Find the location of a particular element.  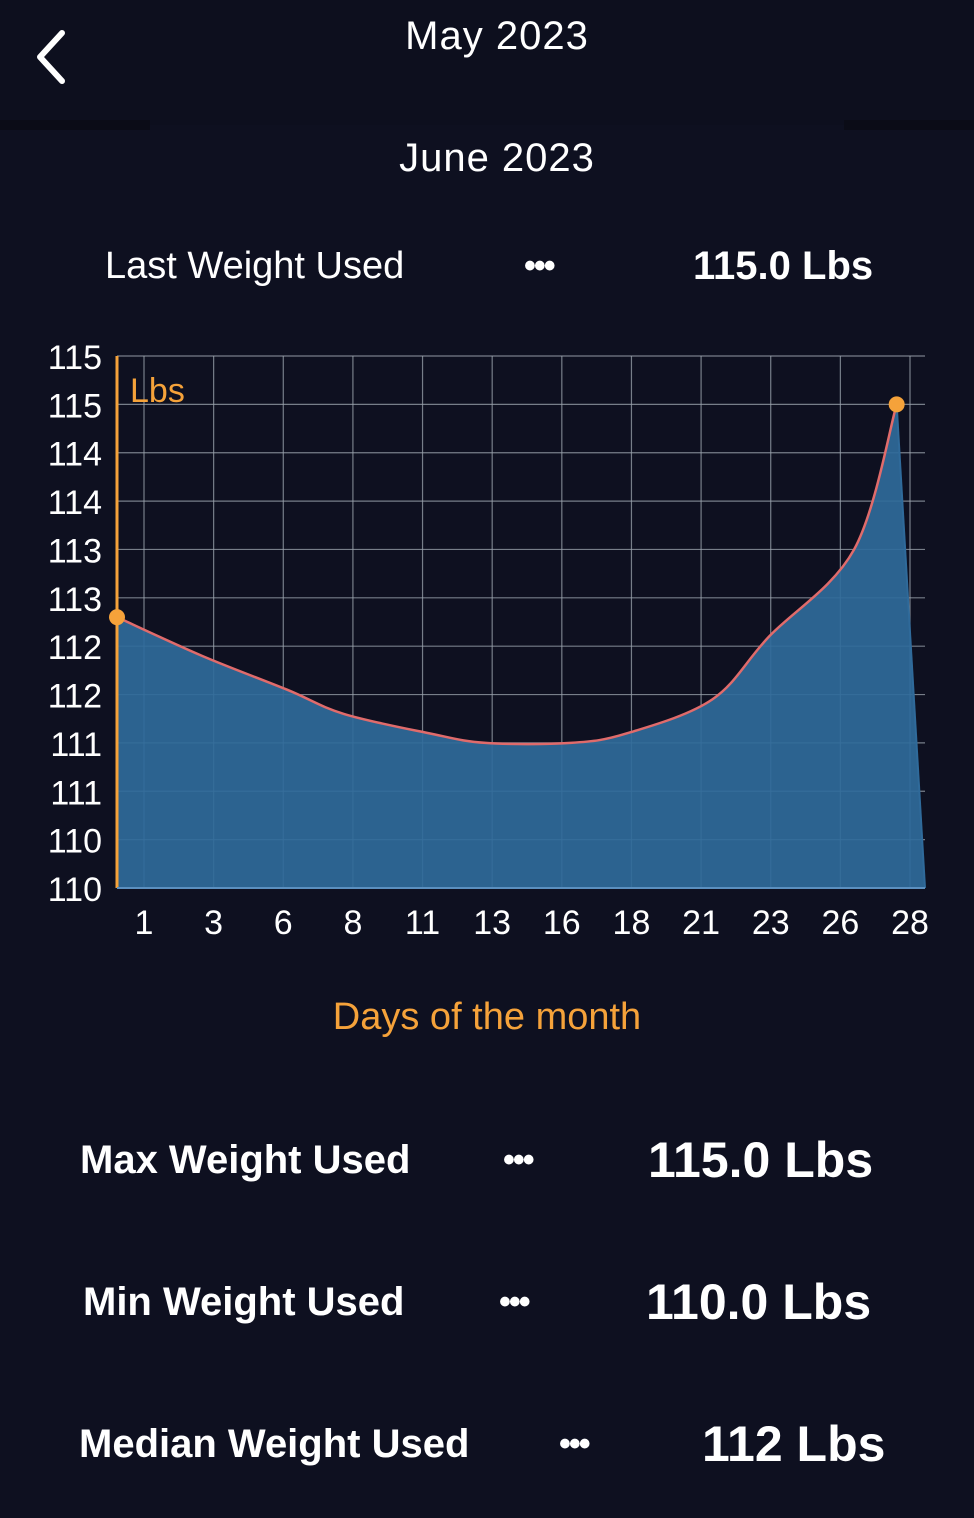

last-weight-label: Last Weight Used is located at coordinates (255, 266).